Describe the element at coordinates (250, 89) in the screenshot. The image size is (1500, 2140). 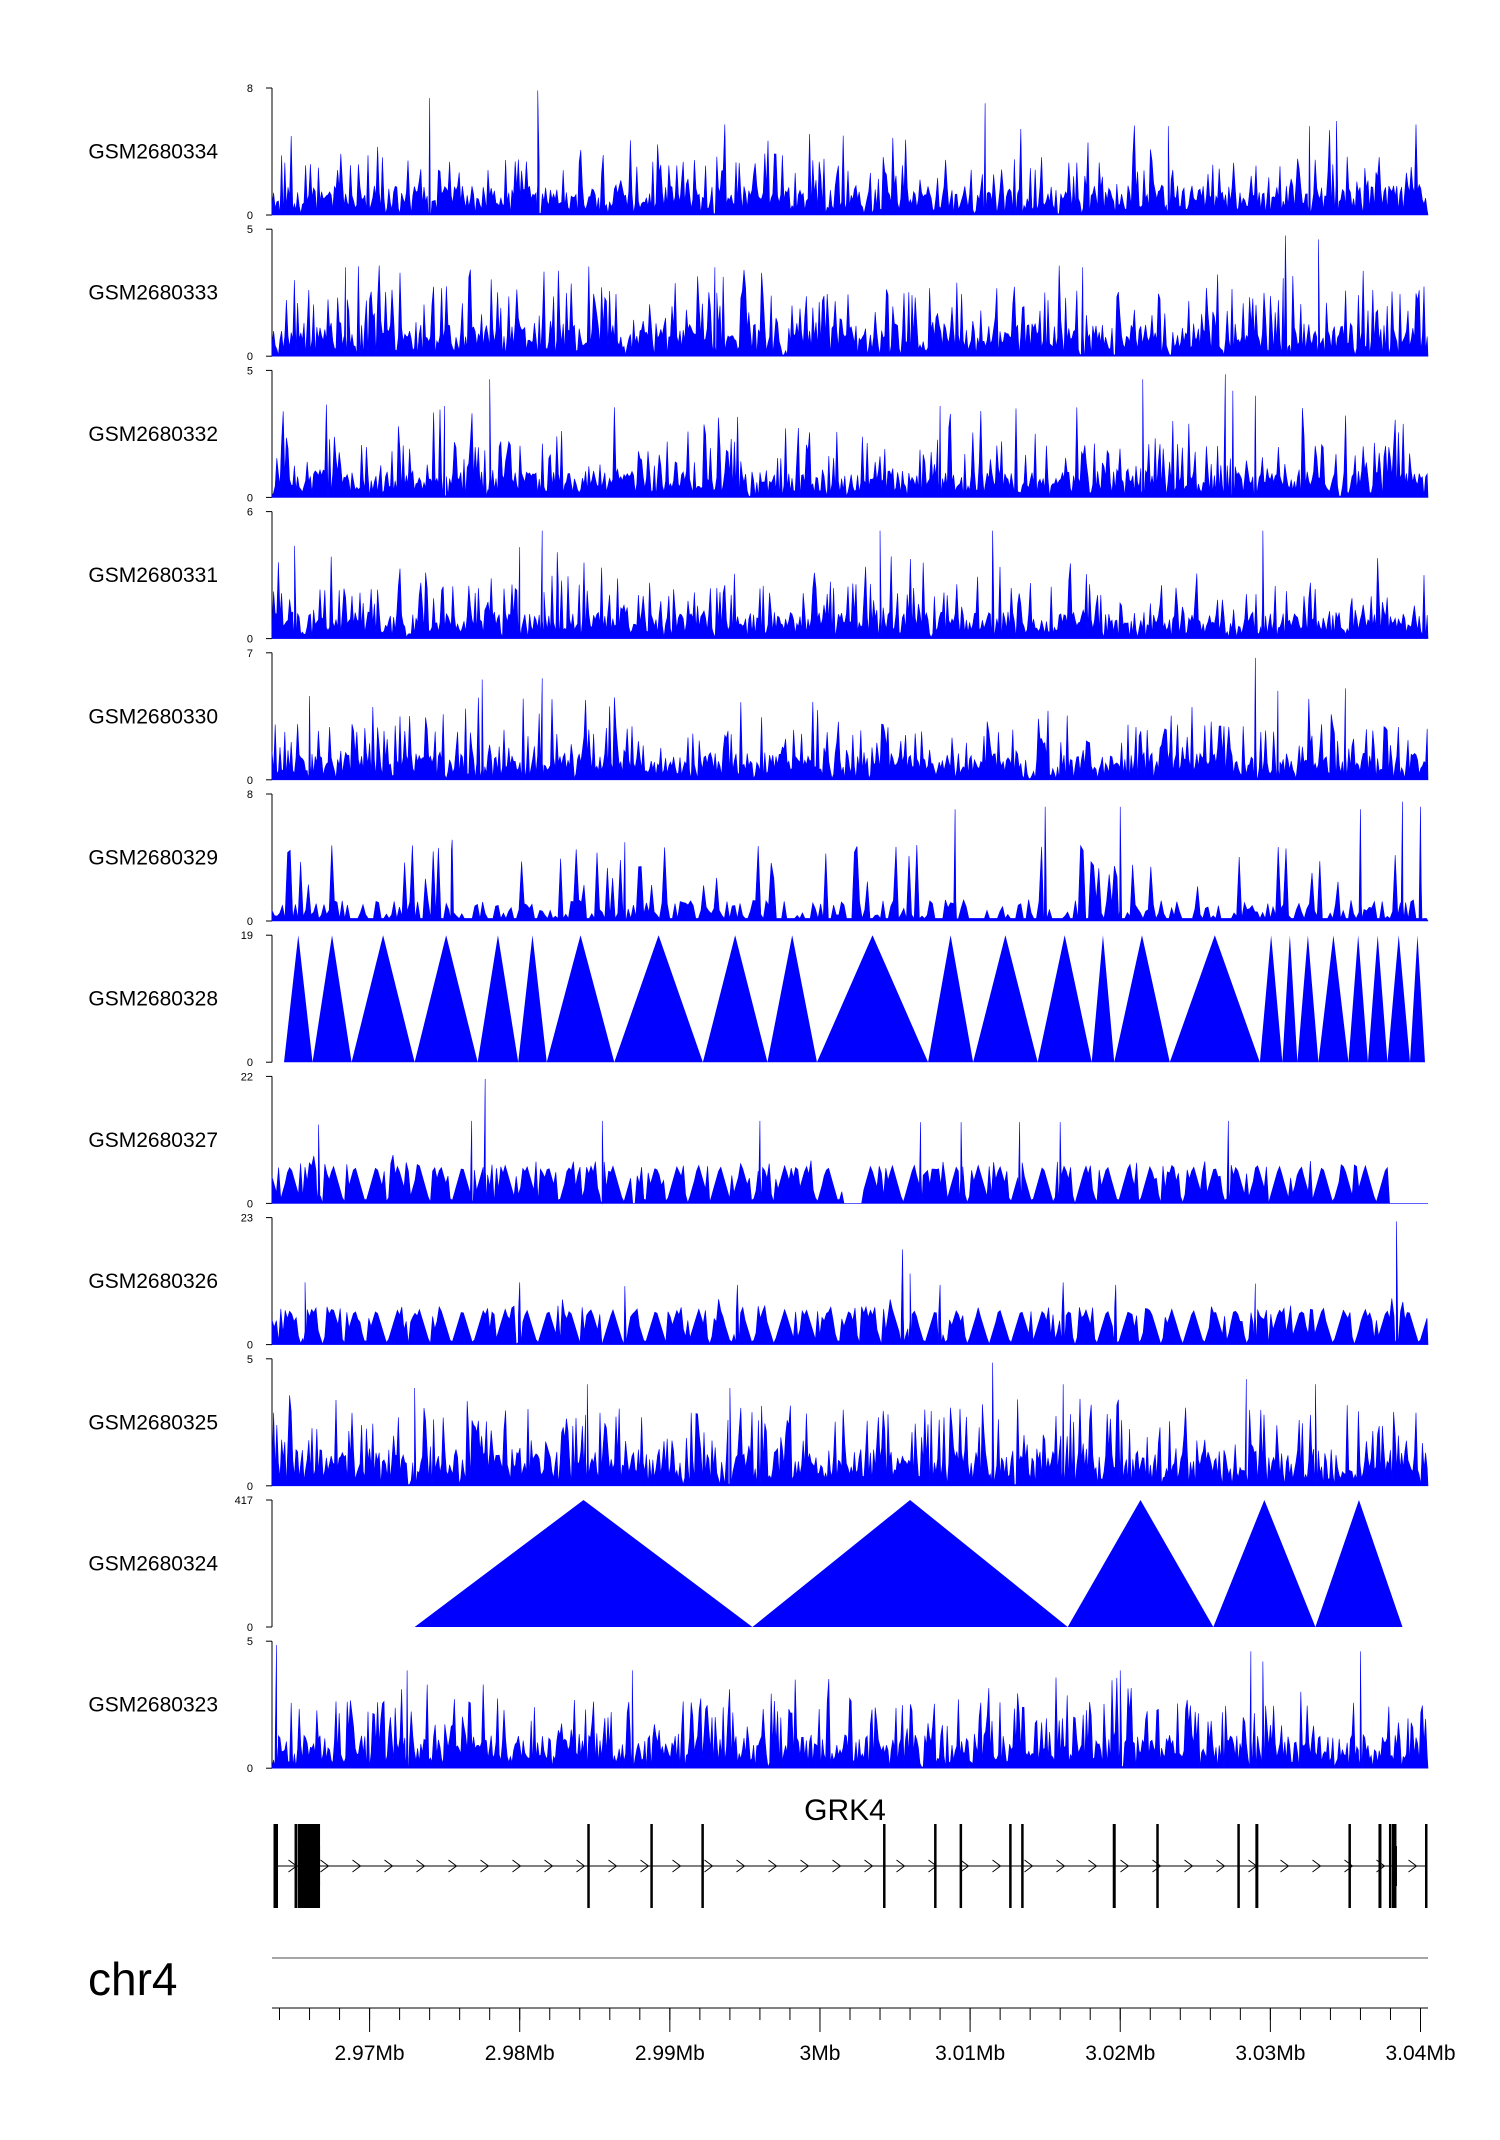
I see `y-tick-label-max: 8` at that location.